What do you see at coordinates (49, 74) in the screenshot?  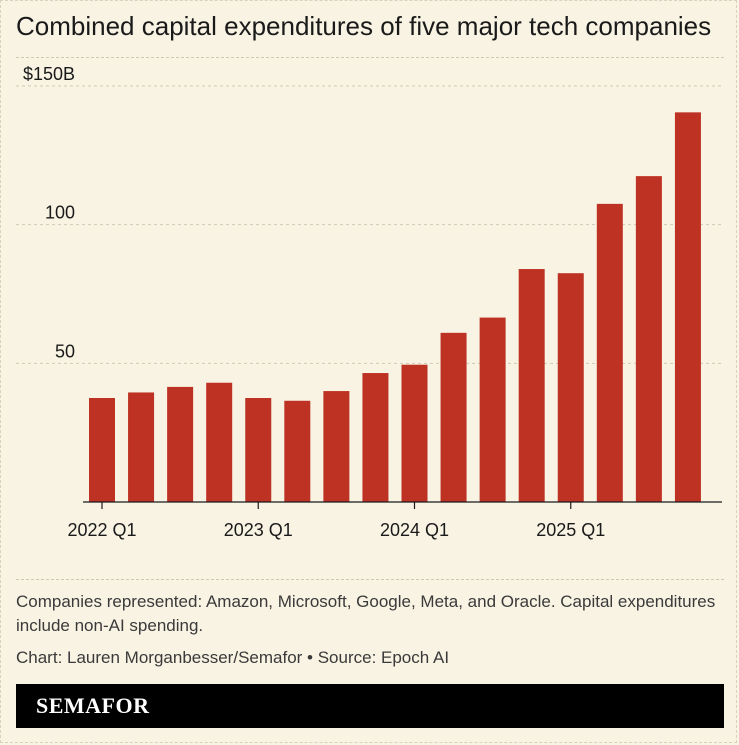 I see `y-tick-label: $150B` at bounding box center [49, 74].